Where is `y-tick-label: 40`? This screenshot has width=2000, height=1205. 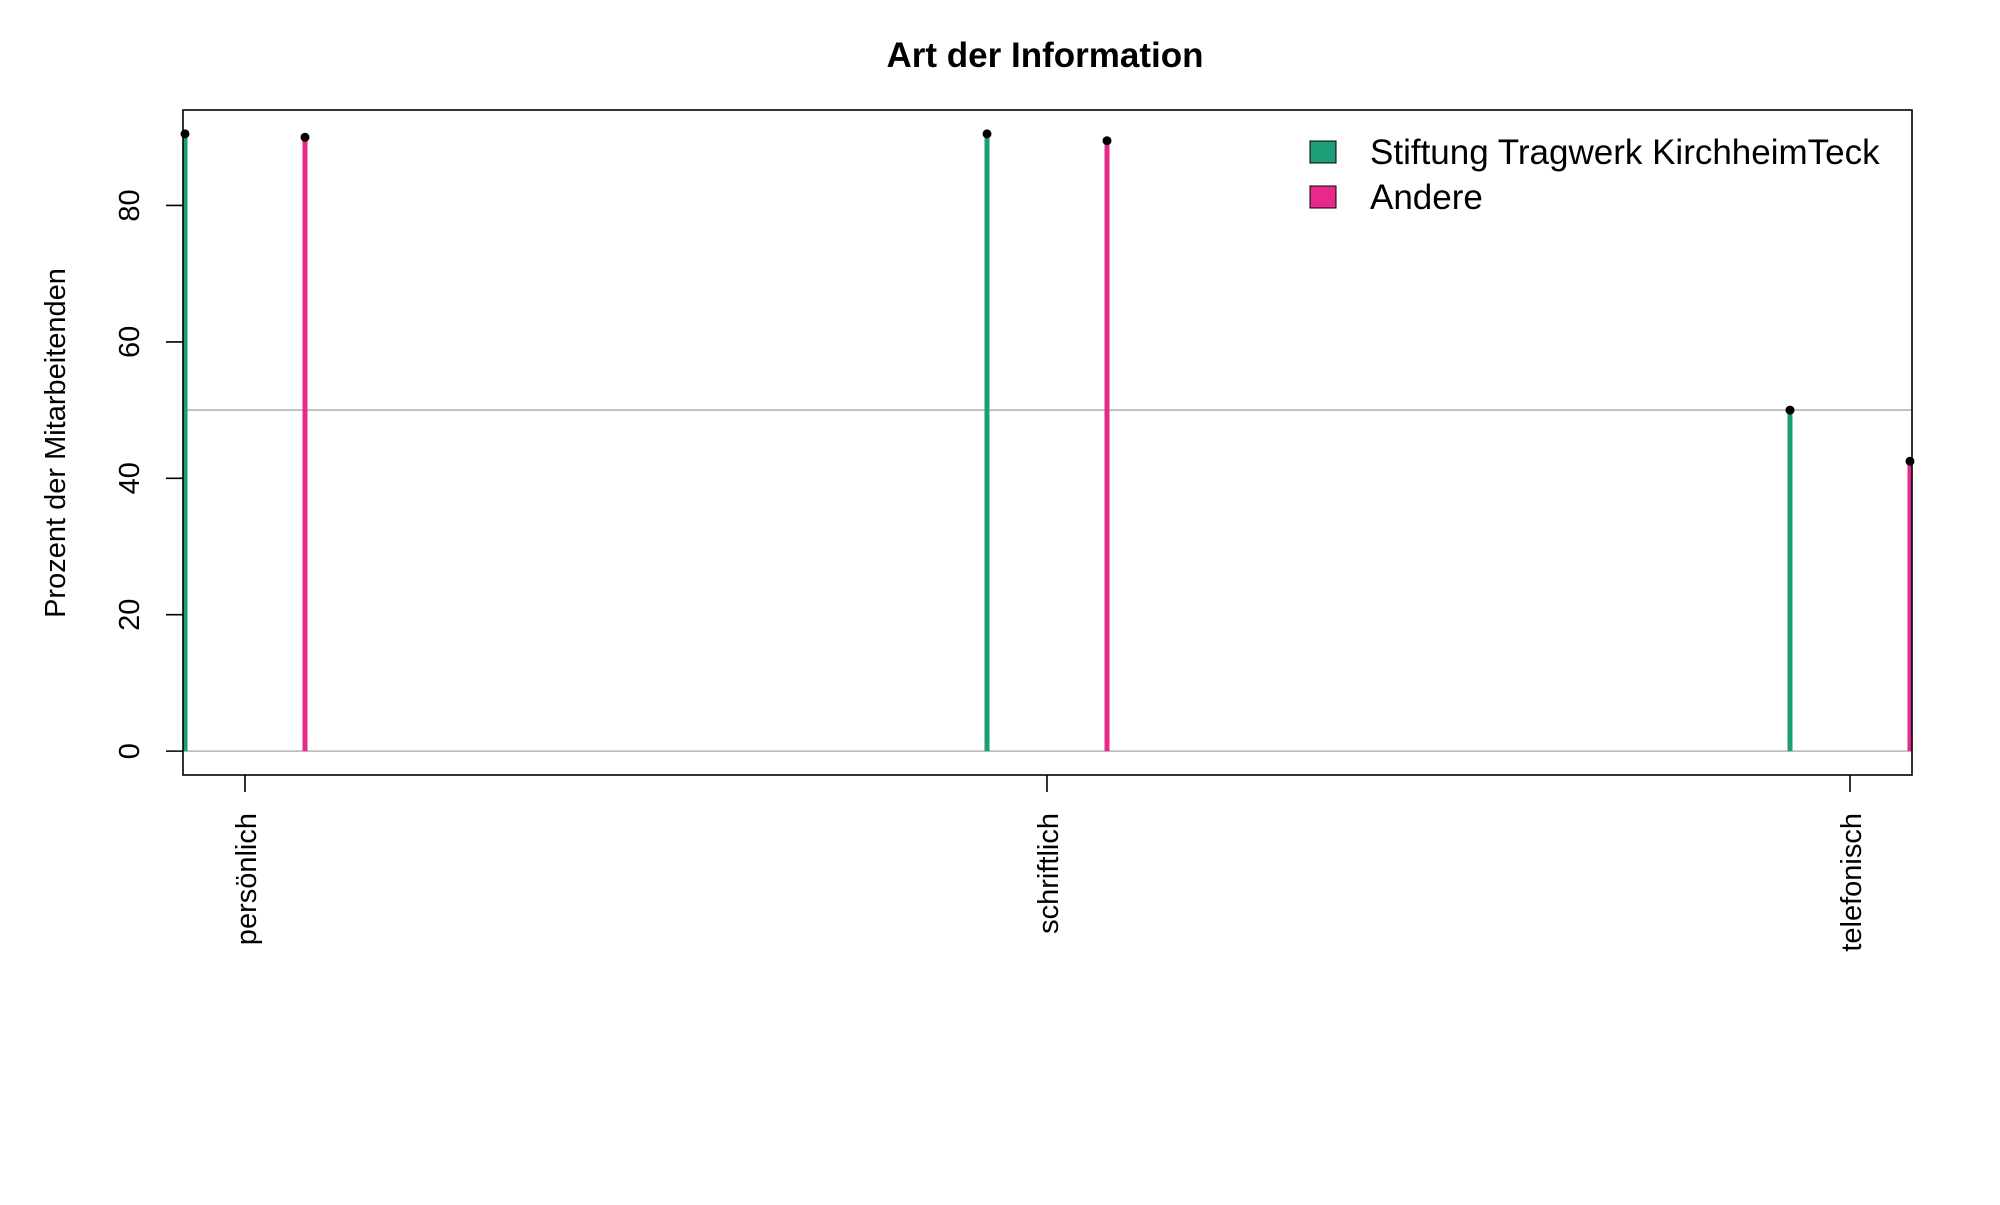 y-tick-label: 40 is located at coordinates (130, 478).